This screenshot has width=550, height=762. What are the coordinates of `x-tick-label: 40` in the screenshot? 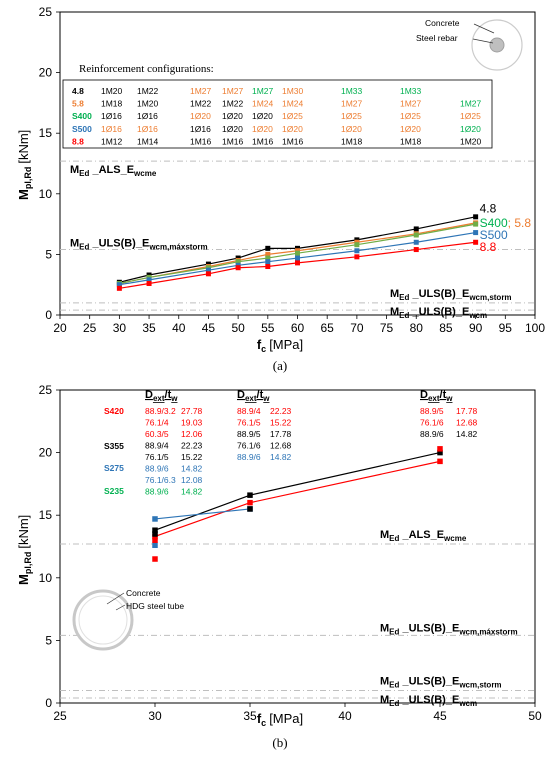 It's located at (179, 328).